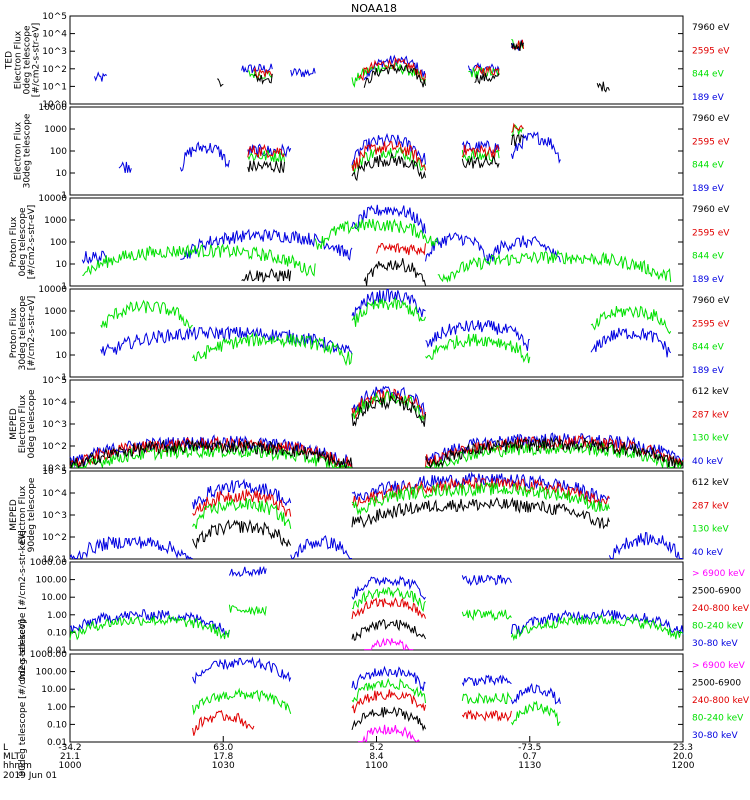 Image resolution: width=750 pixels, height=800 pixels. Describe the element at coordinates (17, 766) in the screenshot. I see `x-row-label: hhmm` at that location.